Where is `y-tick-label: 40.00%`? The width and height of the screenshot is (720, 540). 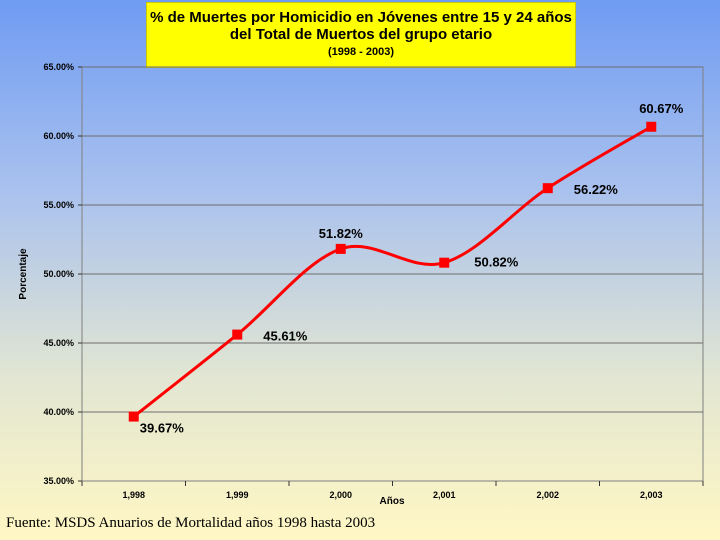 y-tick-label: 40.00% is located at coordinates (58, 412).